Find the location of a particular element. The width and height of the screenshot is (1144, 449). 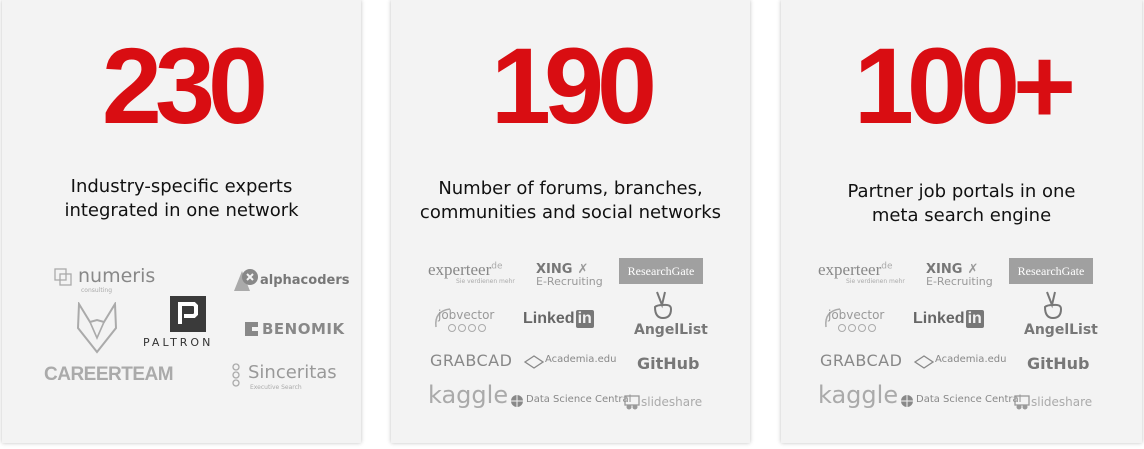

paltron-icon is located at coordinates (188, 314).